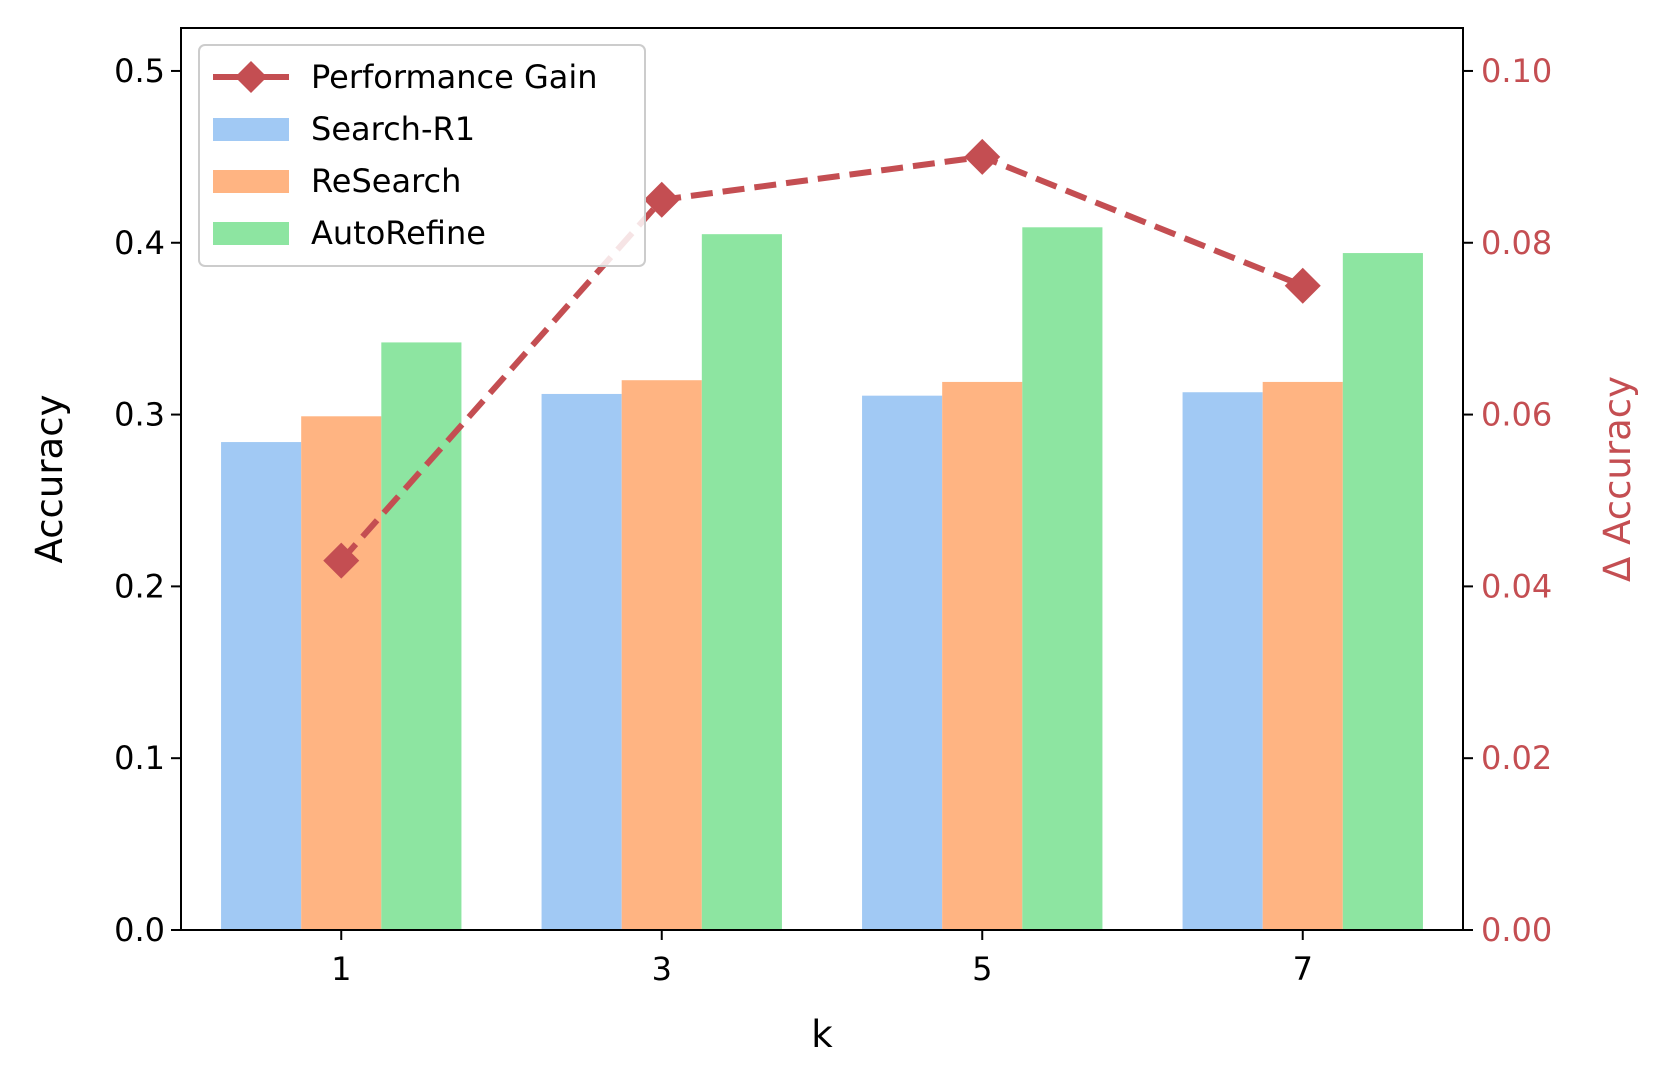 The height and width of the screenshot is (1084, 1662). I want to click on bar-research-k1, so click(341, 673).